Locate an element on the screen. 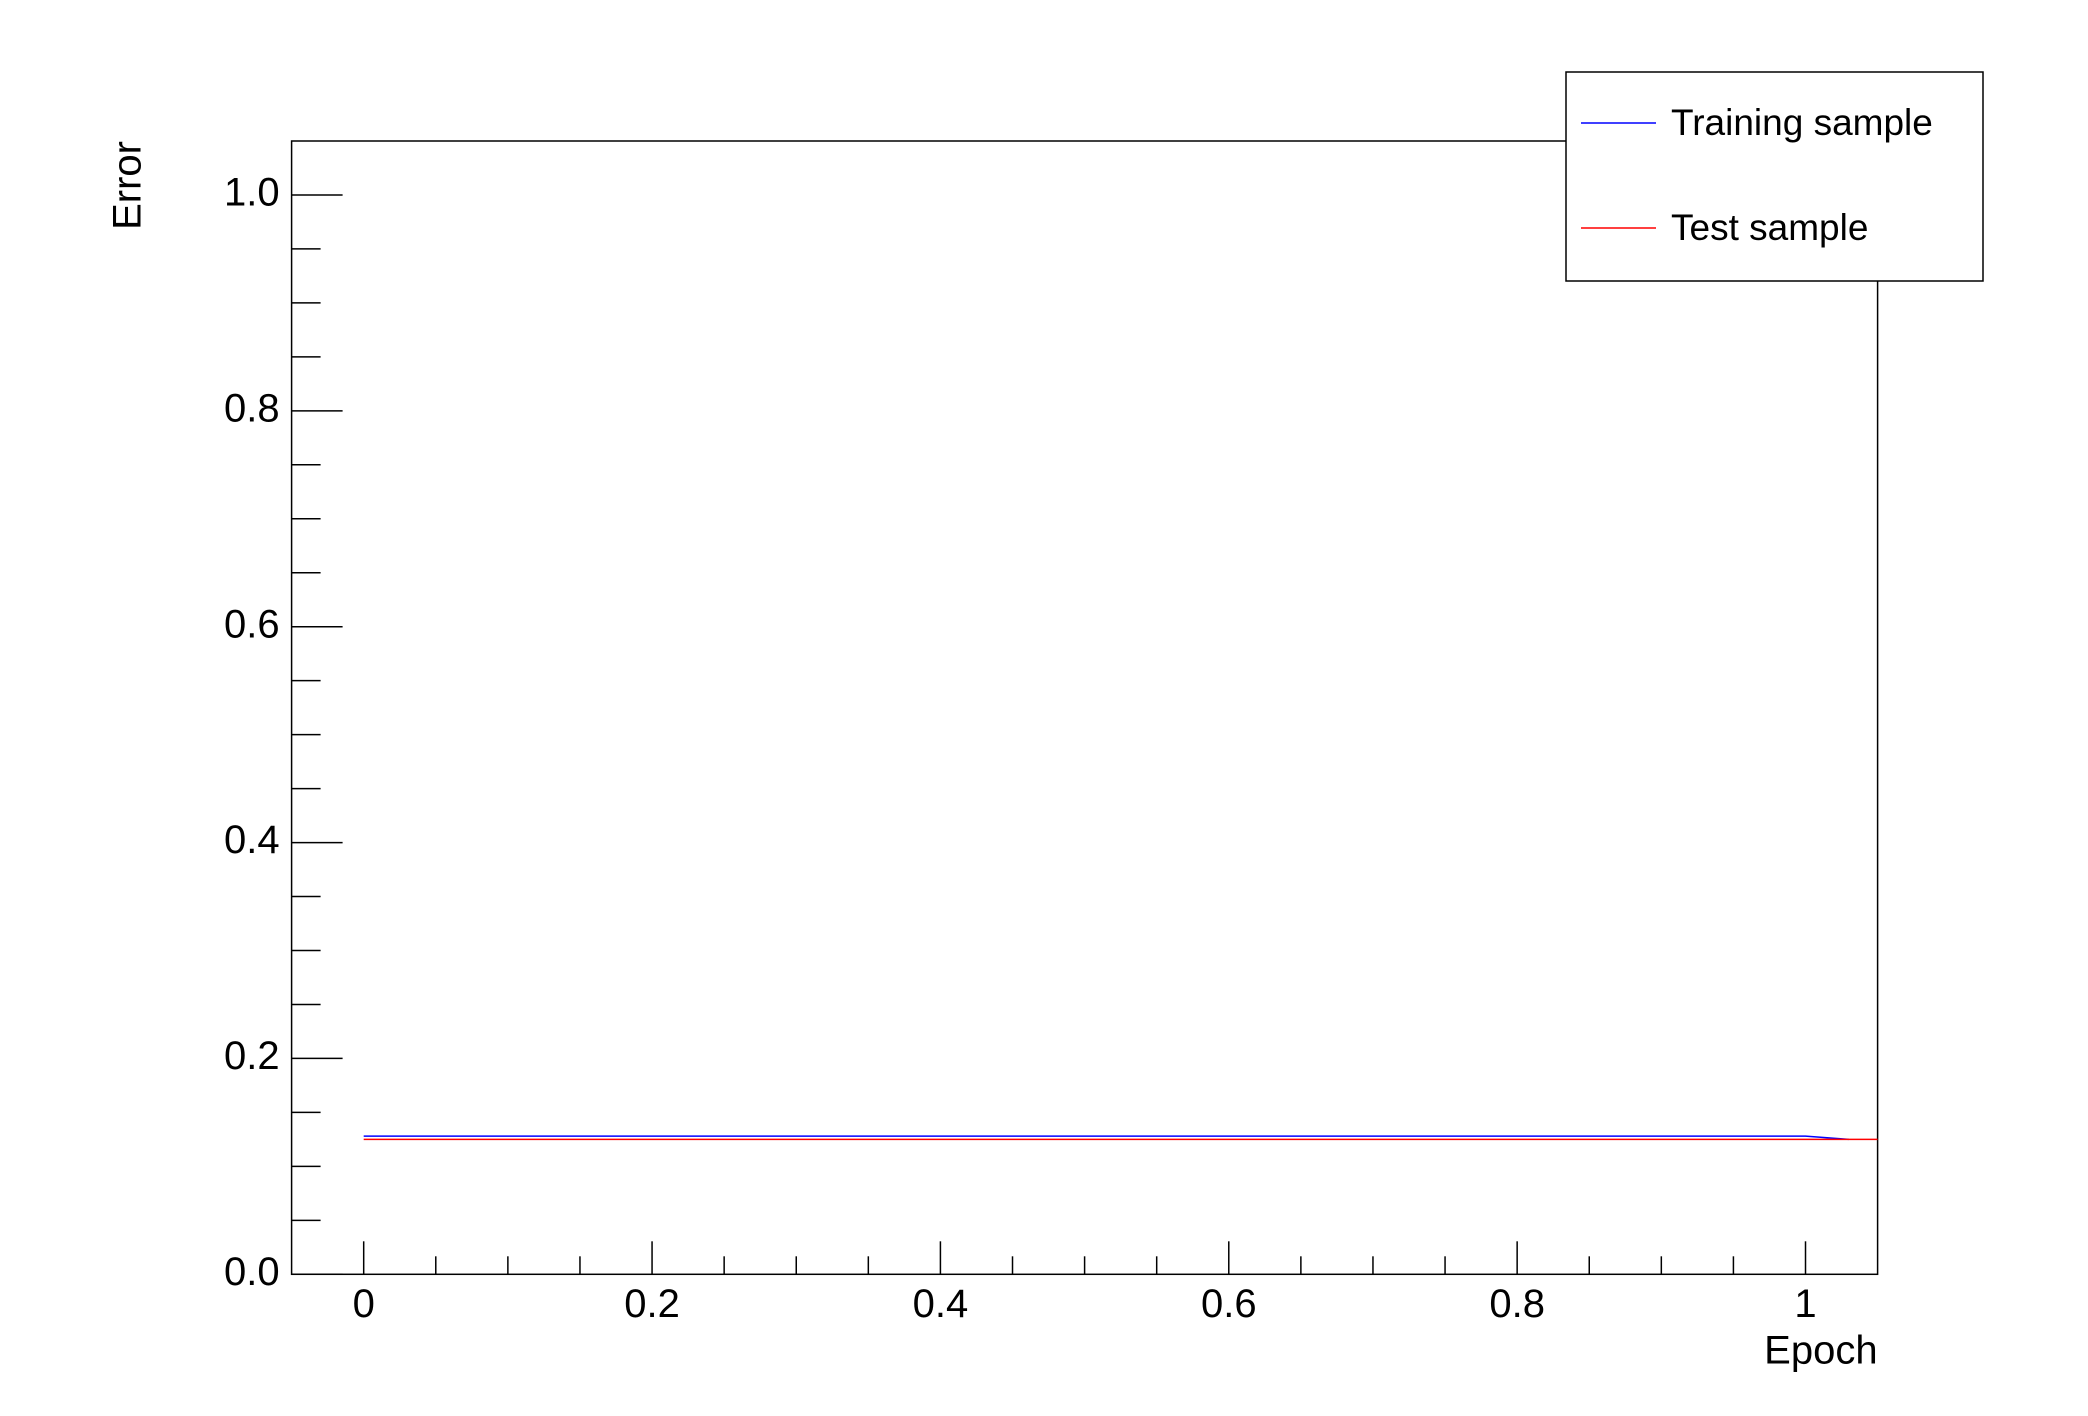 The width and height of the screenshot is (2088, 1416). x-tick-label: 0 is located at coordinates (364, 1304).